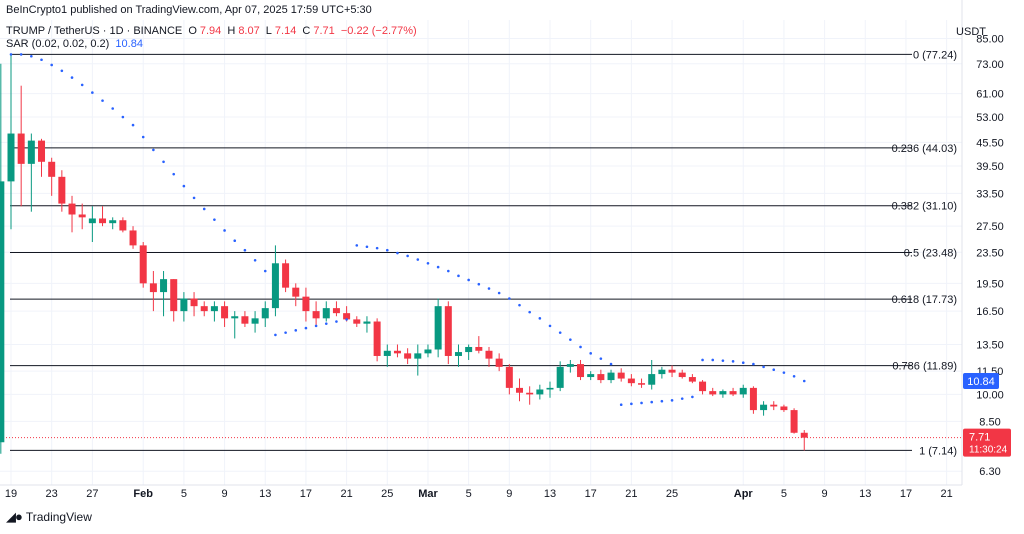 The image size is (1024, 534). What do you see at coordinates (990, 284) in the screenshot?
I see `y-tick-label: 19.50` at bounding box center [990, 284].